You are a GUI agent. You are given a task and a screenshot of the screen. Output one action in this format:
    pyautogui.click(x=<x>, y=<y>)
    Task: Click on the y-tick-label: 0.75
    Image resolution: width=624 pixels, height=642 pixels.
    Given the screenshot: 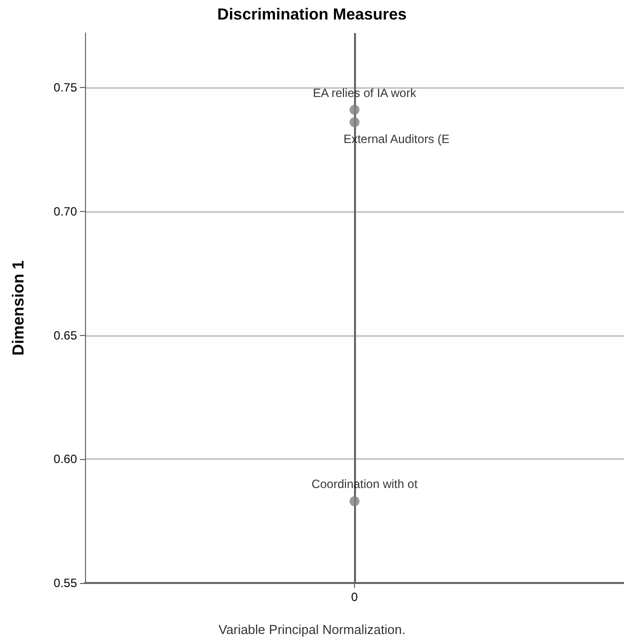 What is the action you would take?
    pyautogui.click(x=66, y=87)
    